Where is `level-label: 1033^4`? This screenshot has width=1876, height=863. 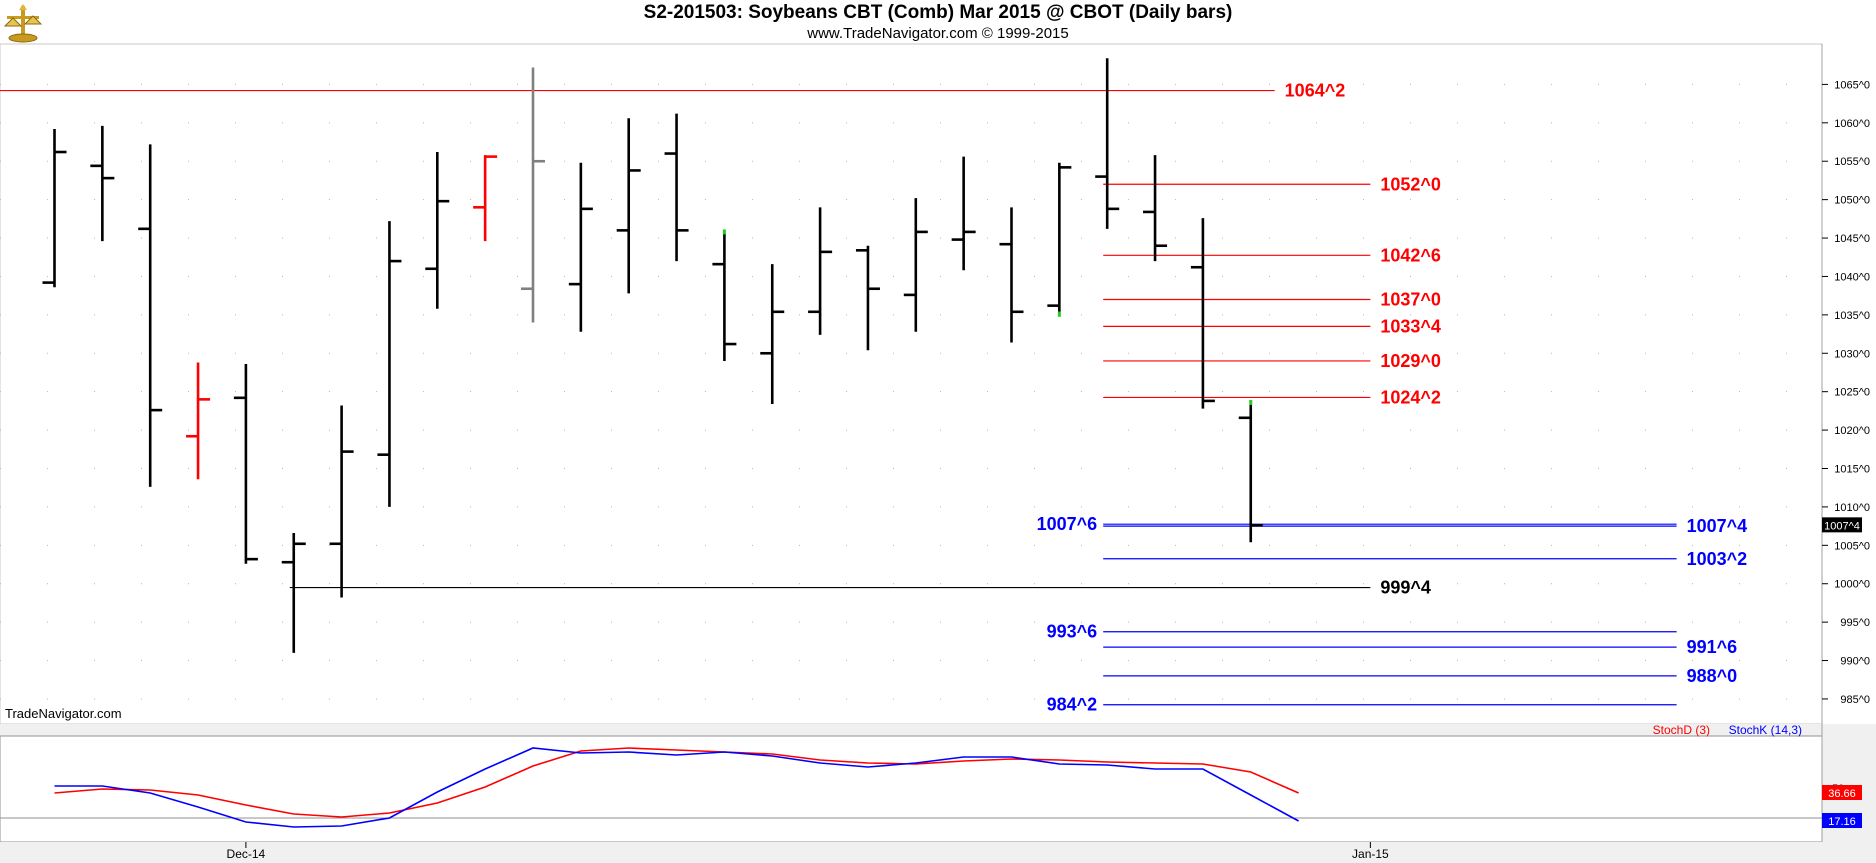
level-label: 1033^4 is located at coordinates (1410, 326).